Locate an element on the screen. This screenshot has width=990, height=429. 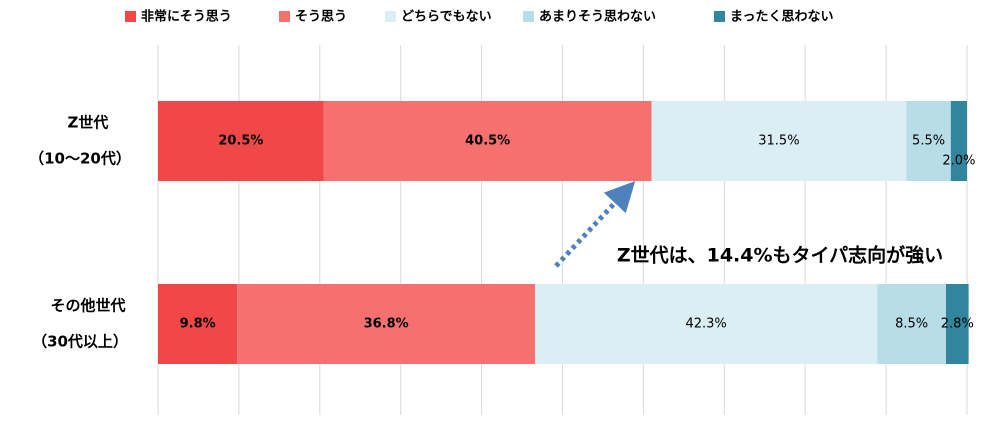
data-label: 8.5% is located at coordinates (911, 324).